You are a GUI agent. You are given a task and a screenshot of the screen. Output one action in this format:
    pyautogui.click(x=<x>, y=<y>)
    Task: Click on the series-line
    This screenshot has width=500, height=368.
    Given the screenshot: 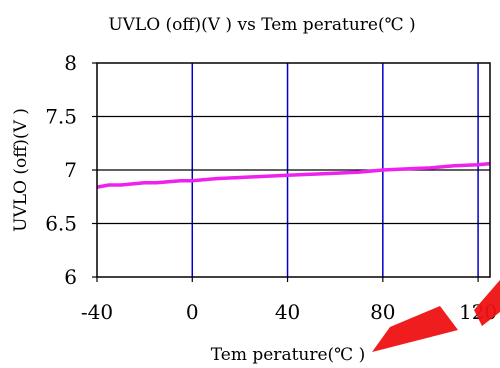 What is the action you would take?
    pyautogui.click(x=293, y=175)
    